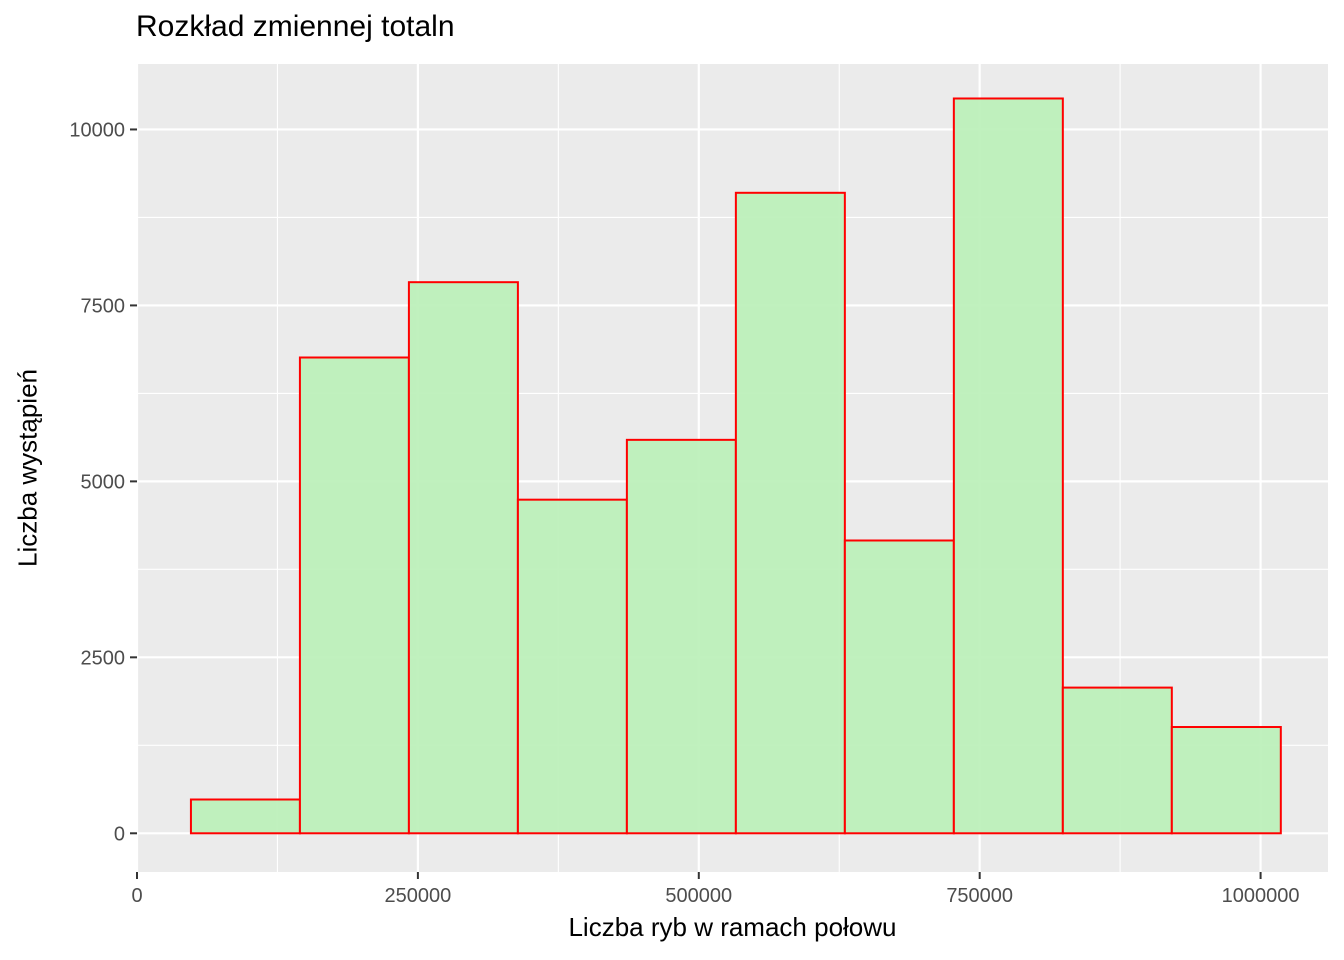  Describe the element at coordinates (103, 306) in the screenshot. I see `y-tick-label: 7500` at that location.